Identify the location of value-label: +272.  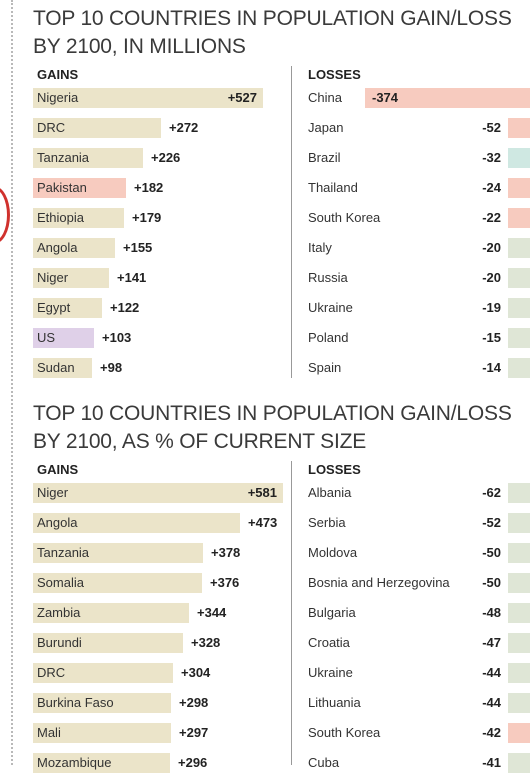
(184, 127).